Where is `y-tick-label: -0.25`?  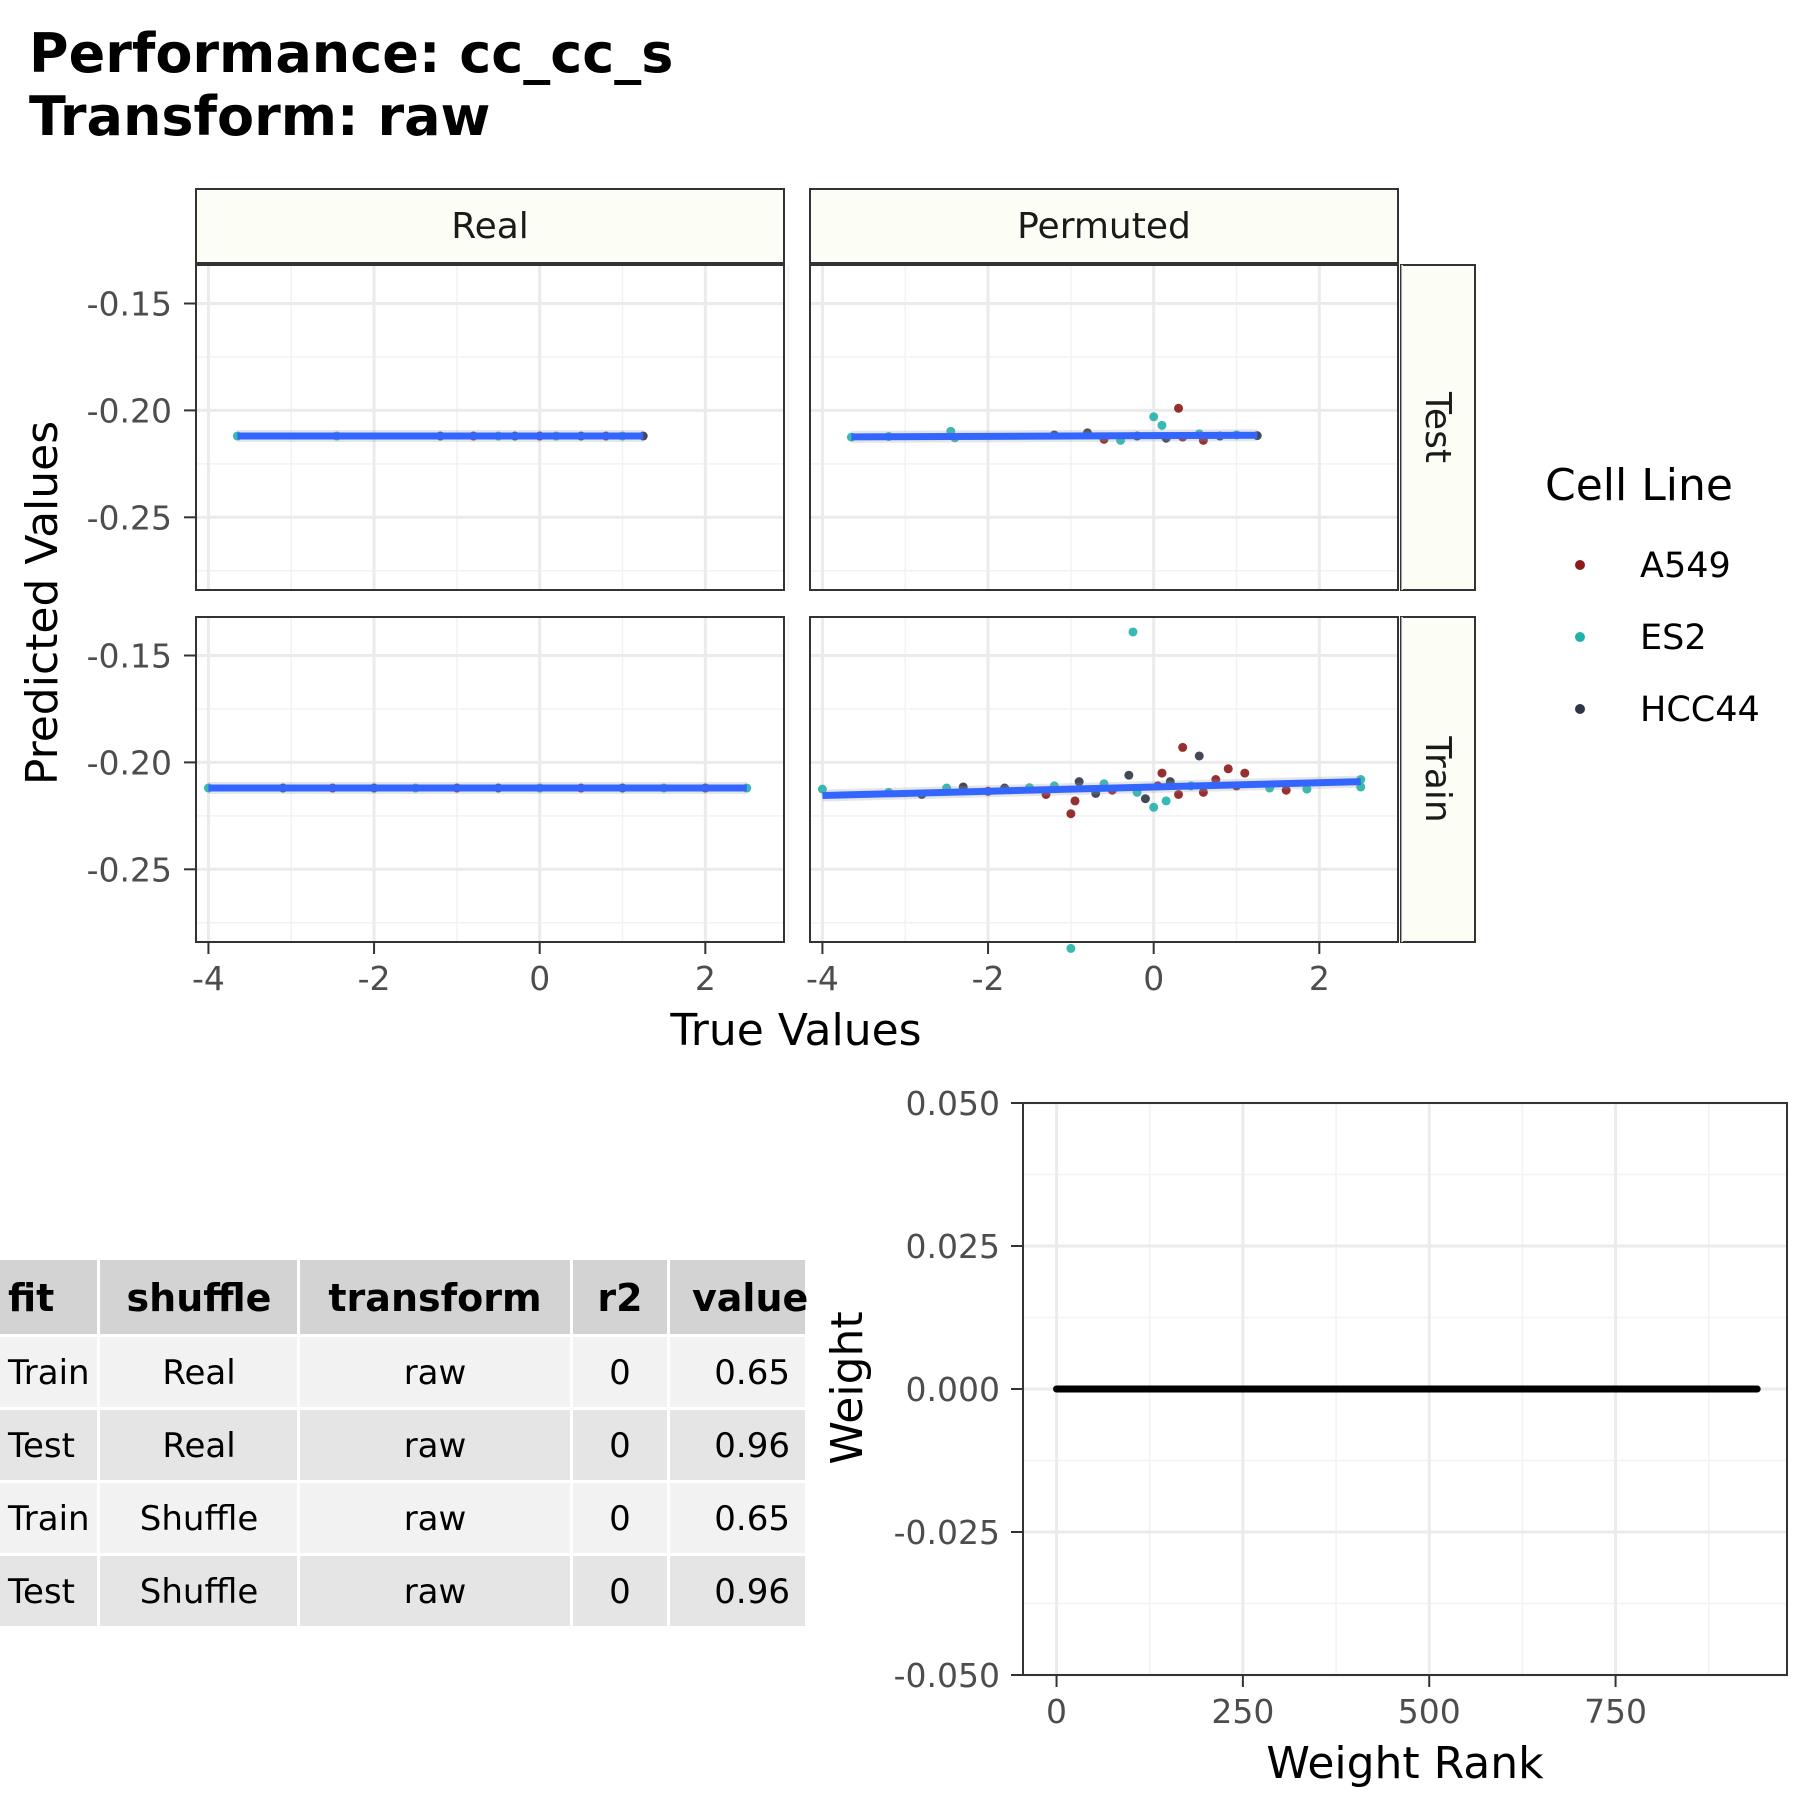
y-tick-label: -0.25 is located at coordinates (129, 517).